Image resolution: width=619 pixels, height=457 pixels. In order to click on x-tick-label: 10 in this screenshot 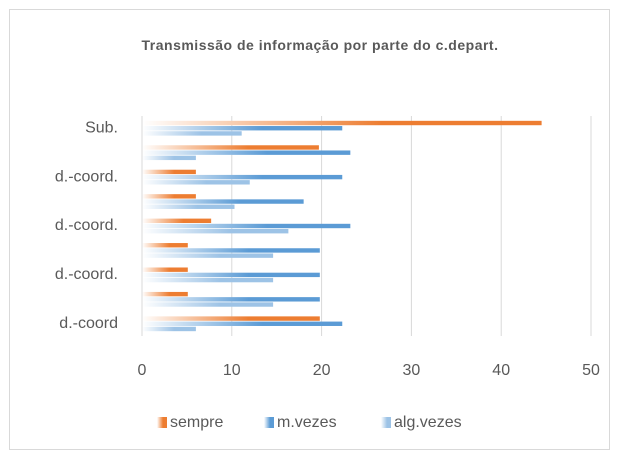, I will do `click(232, 370)`.